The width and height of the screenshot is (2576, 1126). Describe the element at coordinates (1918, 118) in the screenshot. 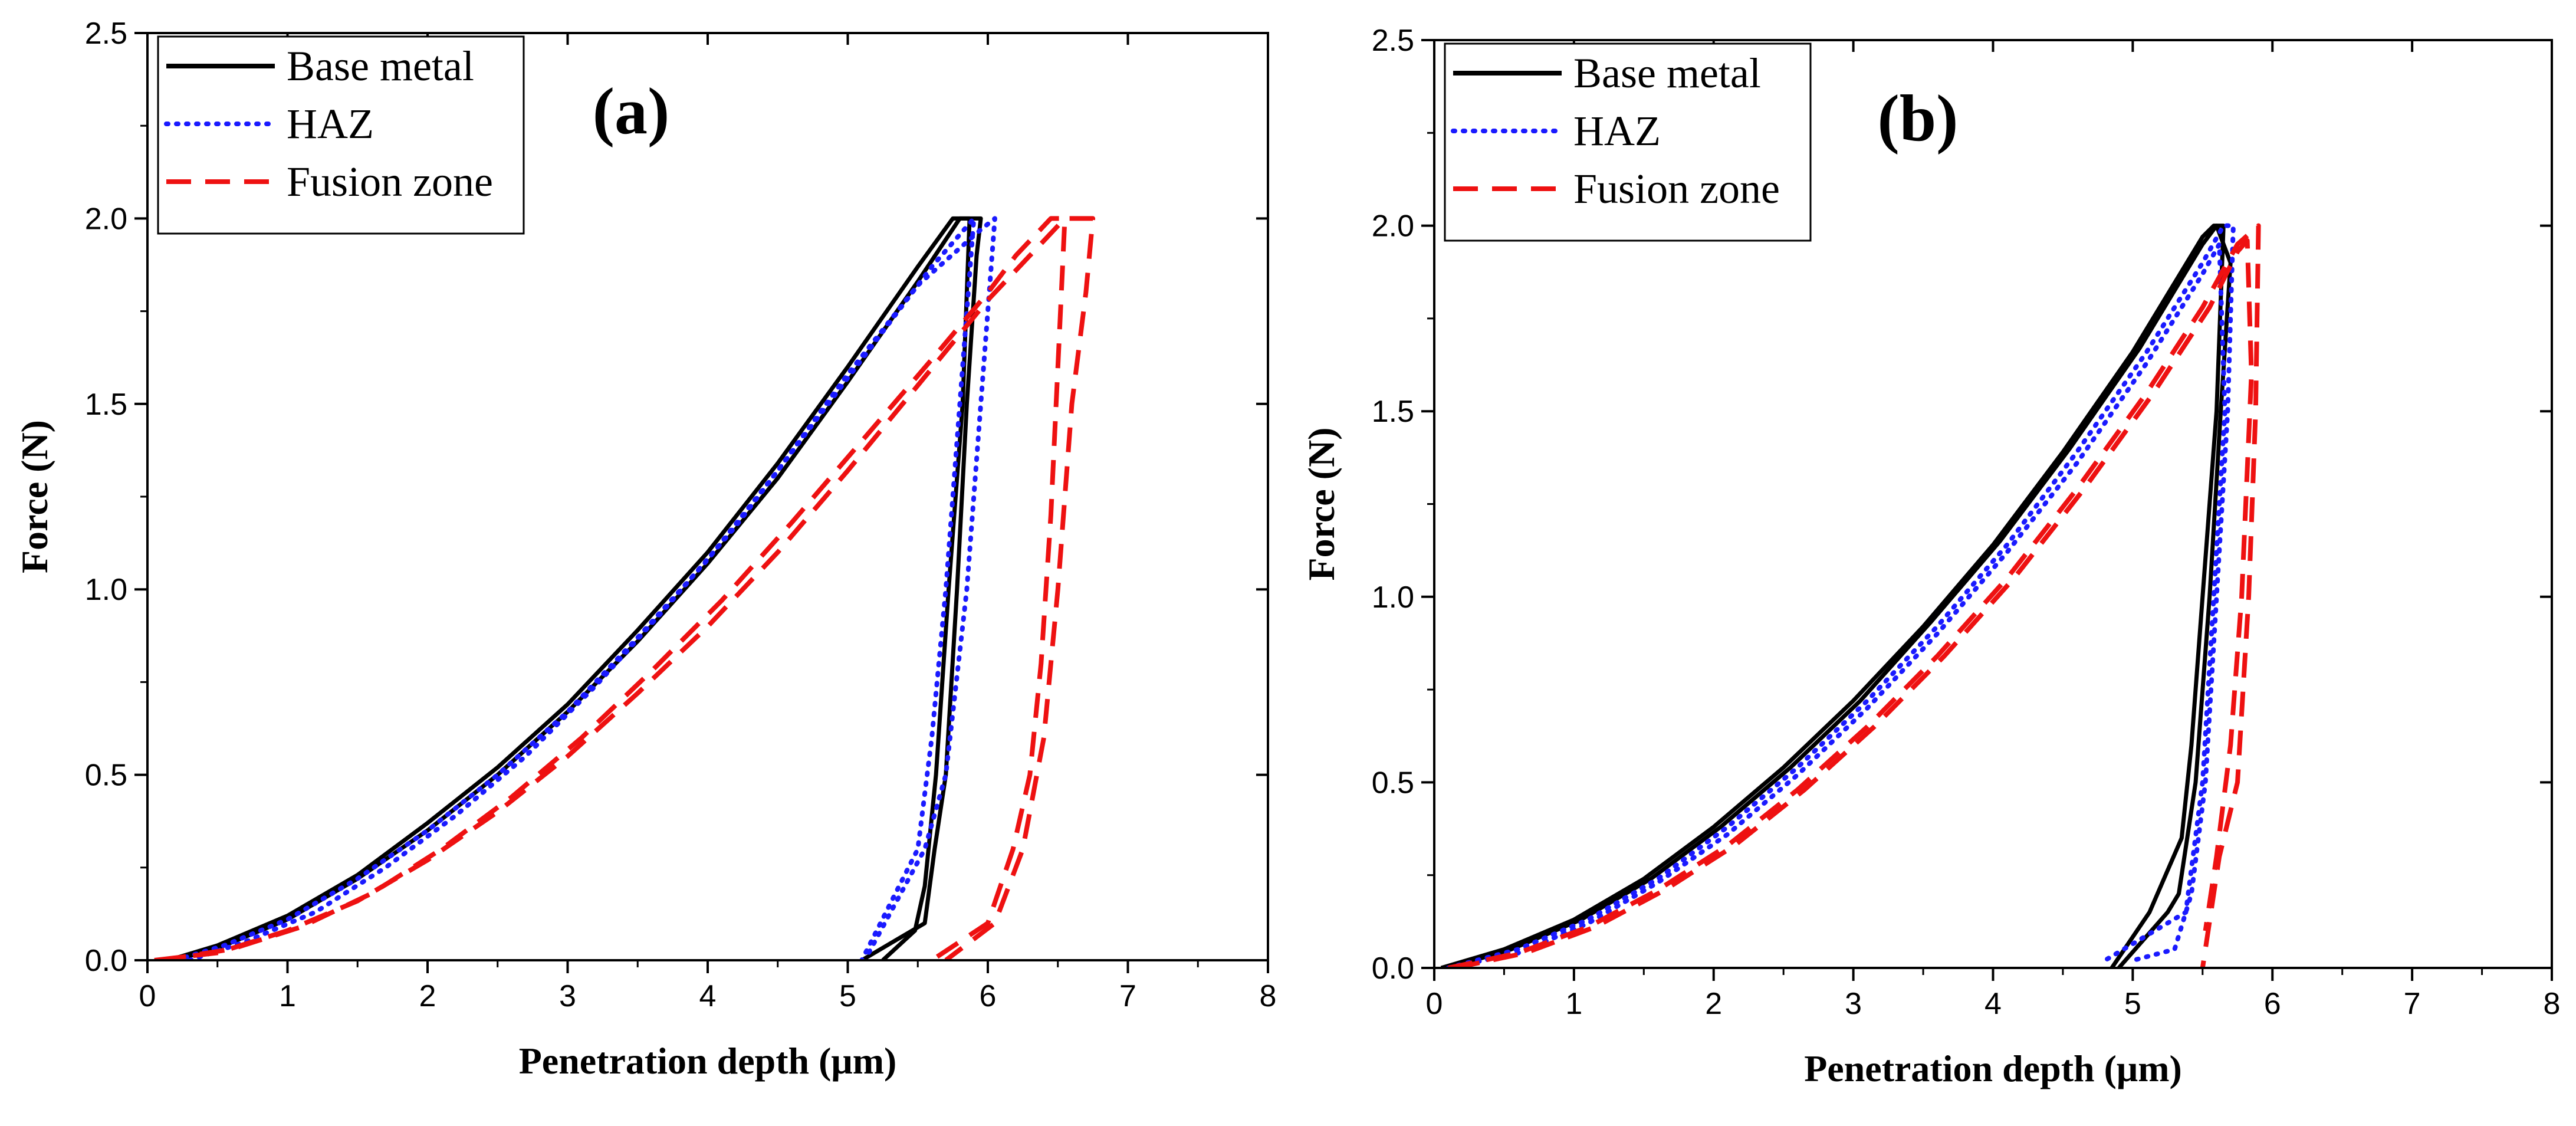

I see `panel-label: (b)` at that location.